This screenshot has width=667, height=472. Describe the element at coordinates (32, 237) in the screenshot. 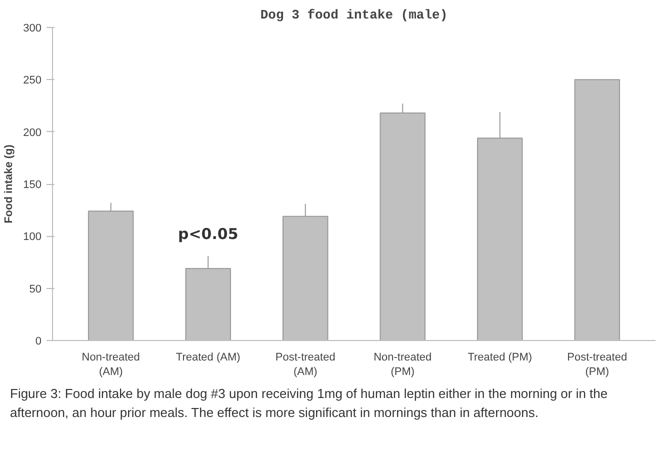

I see `y-tick-label: 100` at that location.